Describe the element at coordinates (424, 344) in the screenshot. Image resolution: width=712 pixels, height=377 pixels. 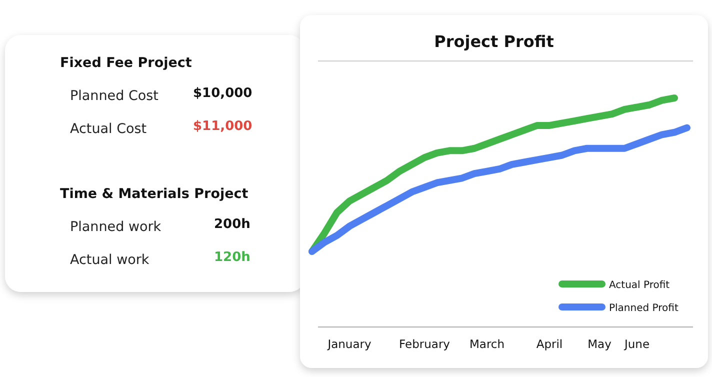
I see `x-tick-label: February` at that location.